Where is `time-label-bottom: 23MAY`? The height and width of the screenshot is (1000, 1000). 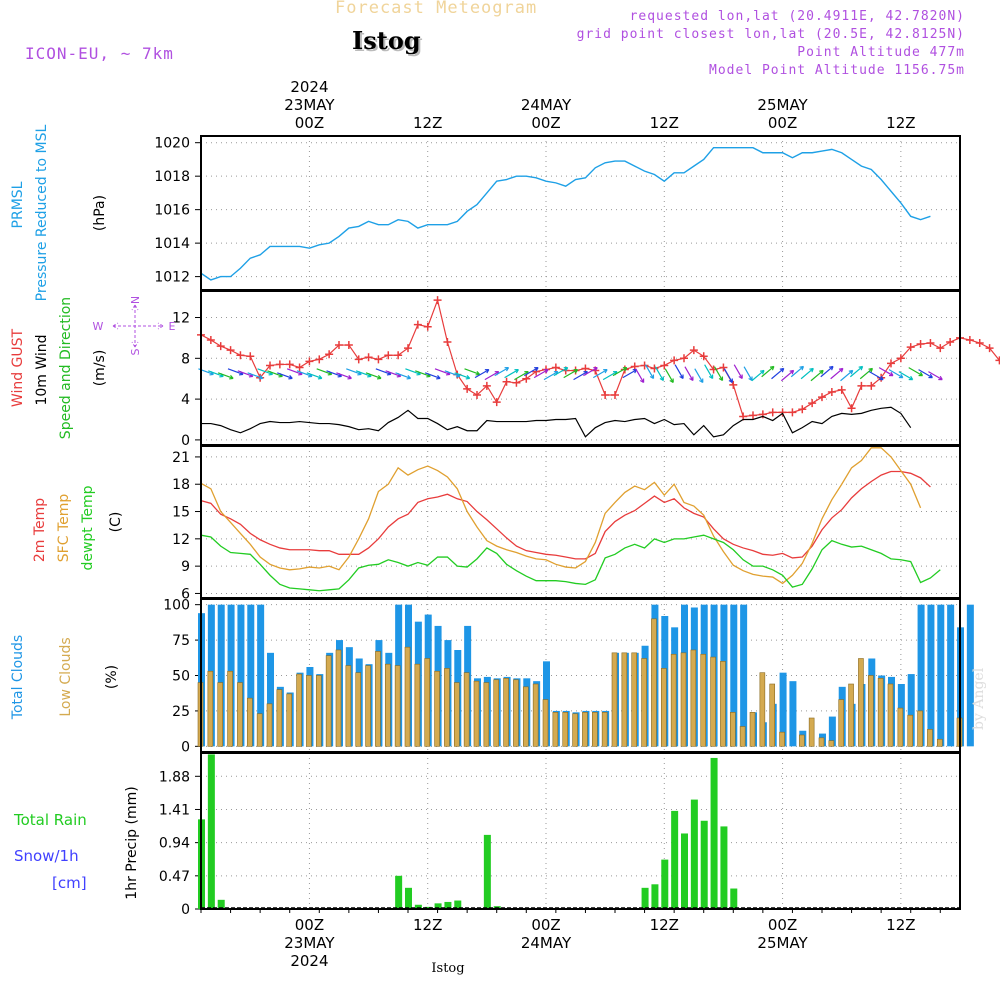 time-label-bottom: 23MAY is located at coordinates (309, 943).